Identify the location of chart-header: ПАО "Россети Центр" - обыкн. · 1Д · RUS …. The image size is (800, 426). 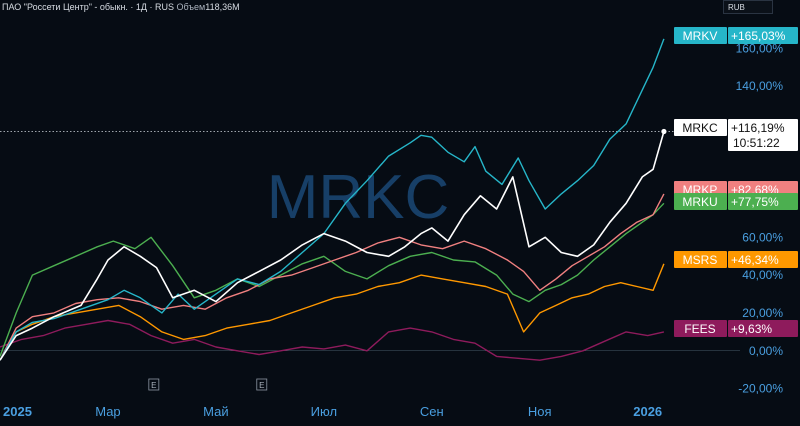
(121, 7).